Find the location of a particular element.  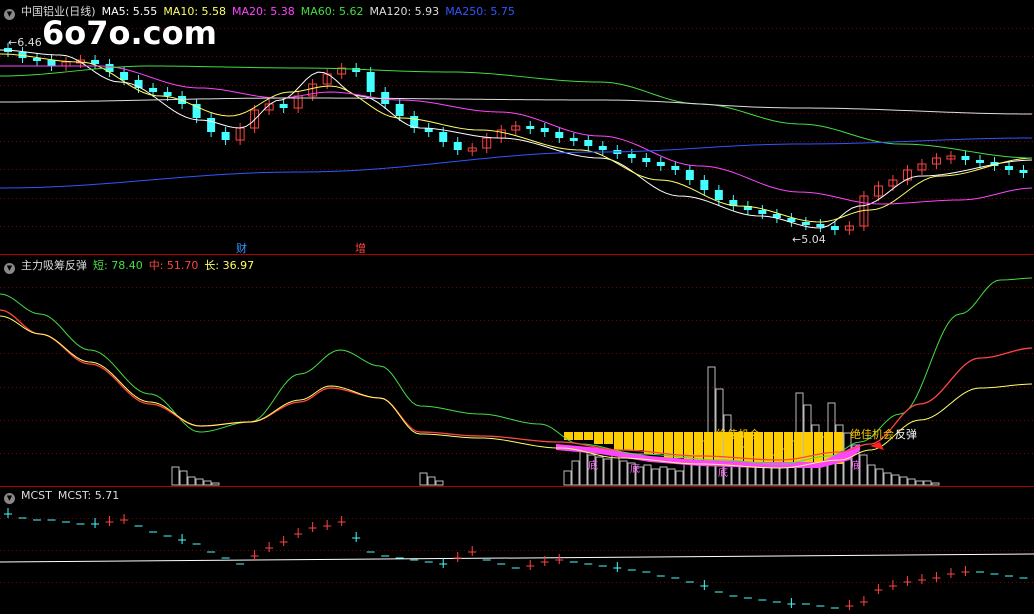

marker-finance: 财 is located at coordinates (241, 248).